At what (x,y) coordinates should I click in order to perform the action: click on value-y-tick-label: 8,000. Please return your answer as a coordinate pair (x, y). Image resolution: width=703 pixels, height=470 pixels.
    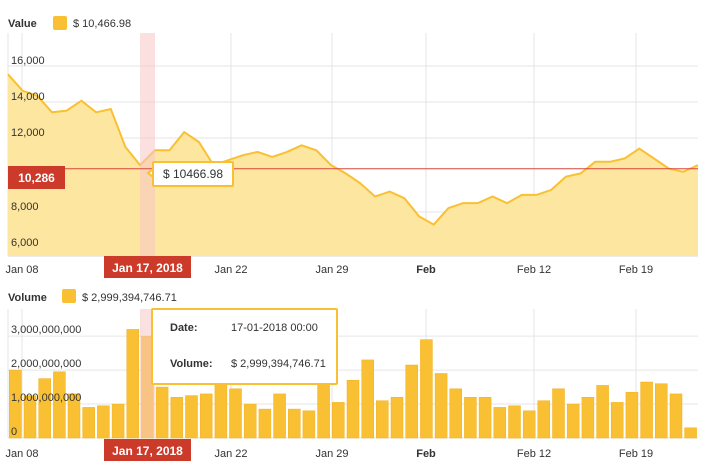
    Looking at the image, I should click on (25, 207).